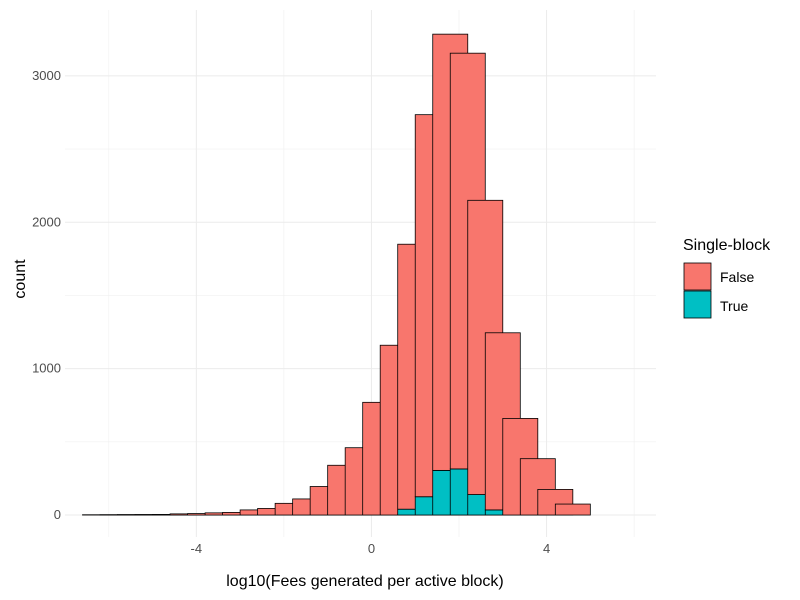  Describe the element at coordinates (727, 245) in the screenshot. I see `legend-title: Single-block` at that location.